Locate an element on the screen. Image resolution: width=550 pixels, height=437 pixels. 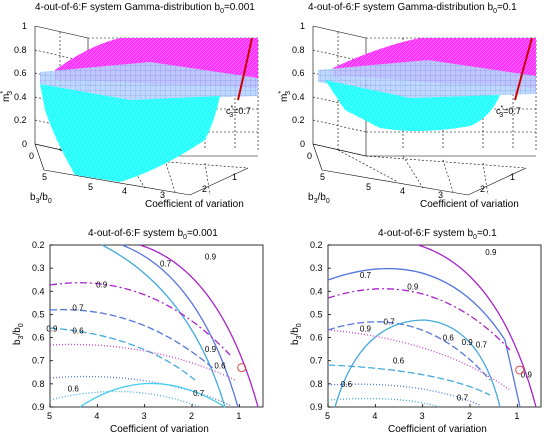
chart-1-z-label: m*3 is located at coordinates (7, 96).